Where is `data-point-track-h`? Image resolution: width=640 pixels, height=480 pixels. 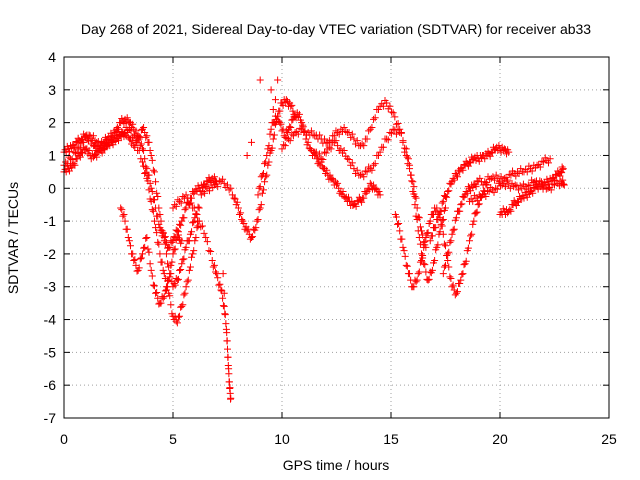 data-point-track-h is located at coordinates (354, 139).